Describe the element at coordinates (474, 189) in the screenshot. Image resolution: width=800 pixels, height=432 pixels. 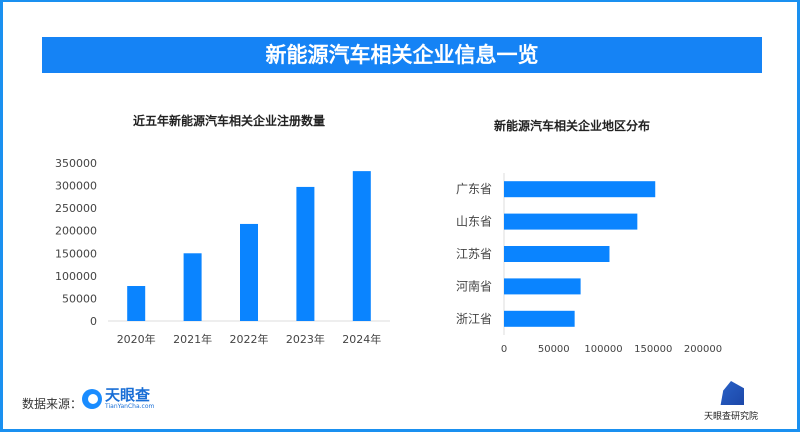
I see `category-label: 广东省` at that location.